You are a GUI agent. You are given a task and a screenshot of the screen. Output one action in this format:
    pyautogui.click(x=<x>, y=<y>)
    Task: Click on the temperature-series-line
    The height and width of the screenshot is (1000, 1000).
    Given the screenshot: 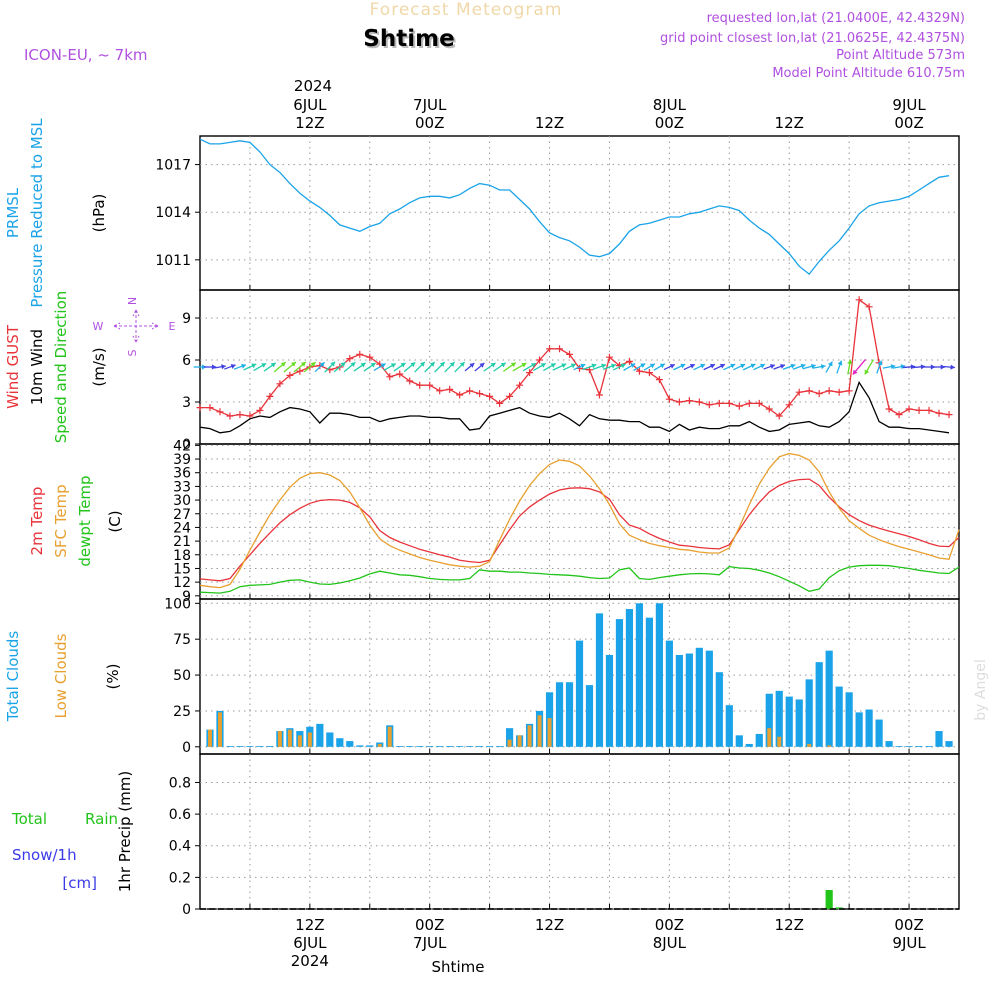 What is the action you would take?
    pyautogui.click(x=579, y=520)
    